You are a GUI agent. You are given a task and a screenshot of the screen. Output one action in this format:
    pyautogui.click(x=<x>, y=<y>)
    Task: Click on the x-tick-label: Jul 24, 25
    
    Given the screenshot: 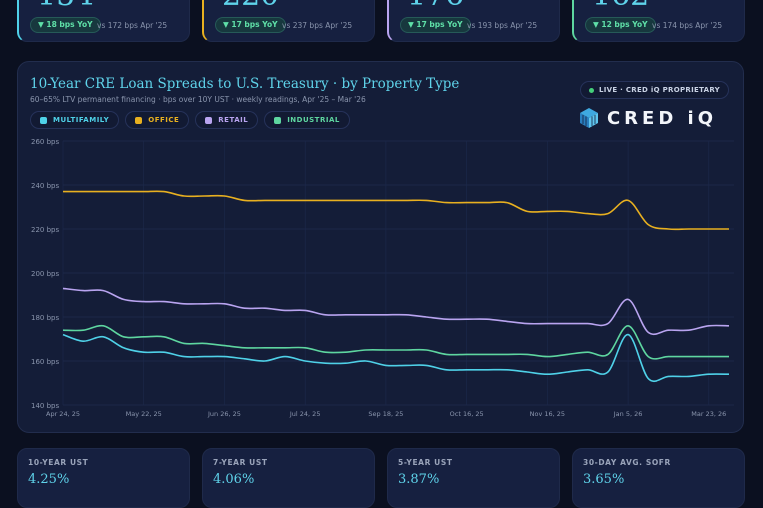 What is the action you would take?
    pyautogui.click(x=305, y=414)
    